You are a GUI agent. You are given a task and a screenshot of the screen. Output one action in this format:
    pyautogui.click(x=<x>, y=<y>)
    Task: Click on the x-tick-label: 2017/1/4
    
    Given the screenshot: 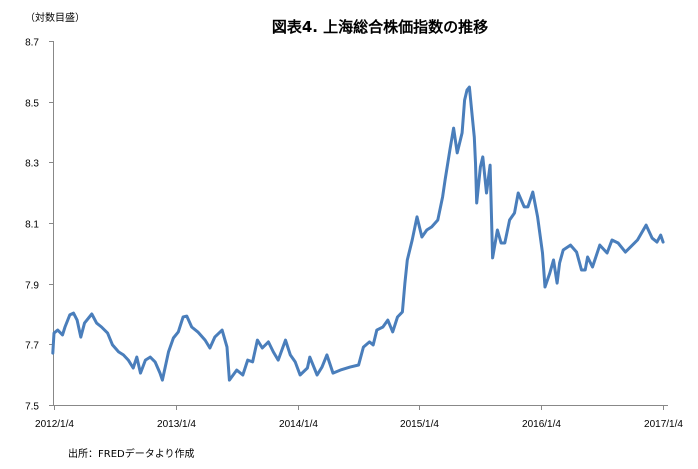 What is the action you would take?
    pyautogui.click(x=663, y=424)
    